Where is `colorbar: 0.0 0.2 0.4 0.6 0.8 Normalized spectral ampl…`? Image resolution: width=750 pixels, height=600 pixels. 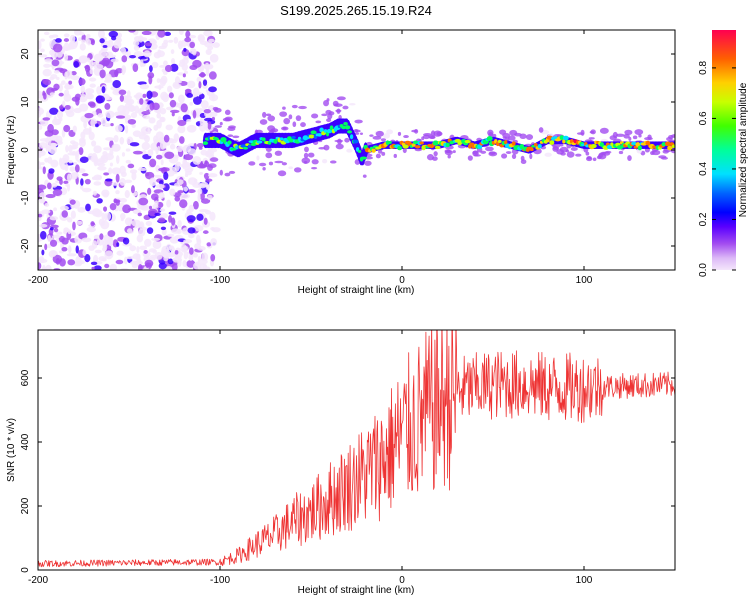
colorbar: 0.0 0.2 0.4 0.6 0.8 Normalized spectral ampl… is located at coordinates (723, 153).